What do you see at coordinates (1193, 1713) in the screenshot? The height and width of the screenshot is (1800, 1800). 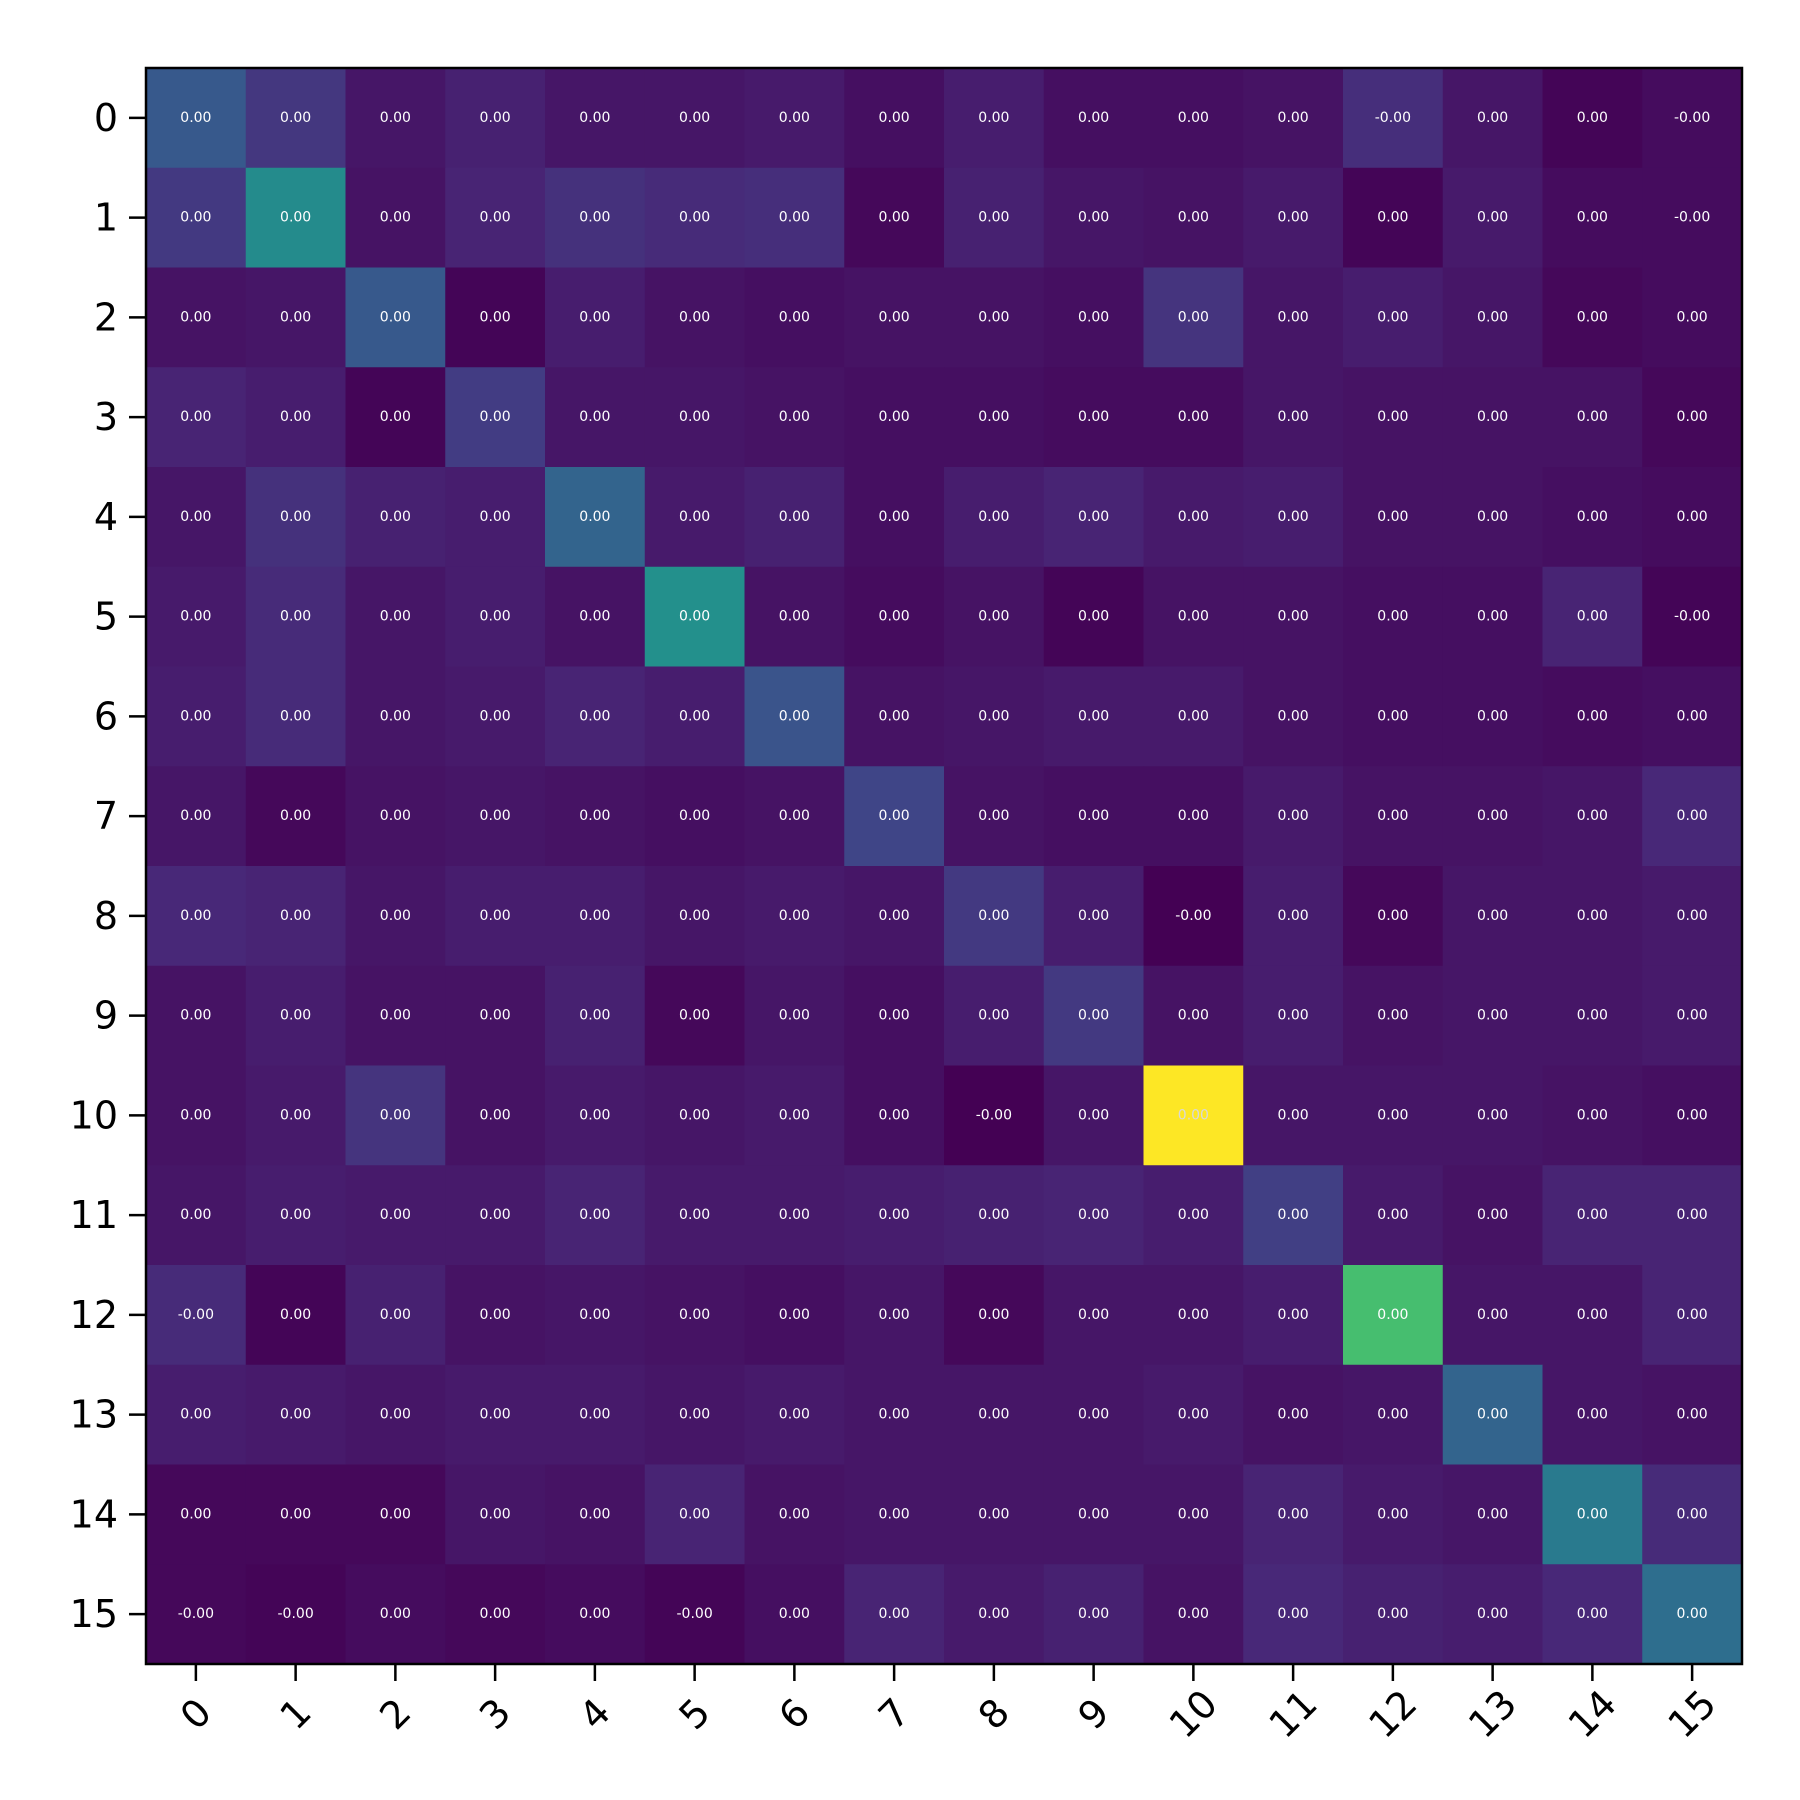 I see `x-tick-label: 10` at bounding box center [1193, 1713].